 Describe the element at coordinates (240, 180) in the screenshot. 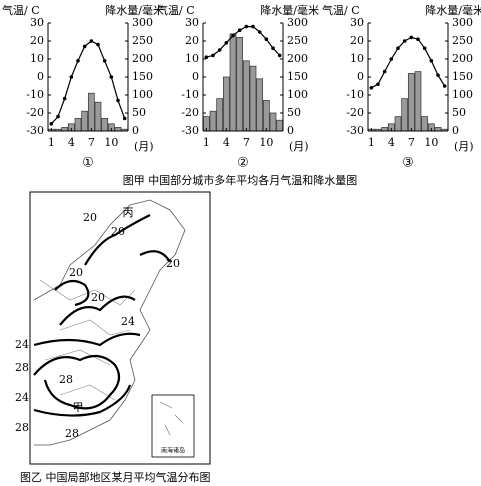

I see `caption-a: 图甲 中国部分城市多年平均各月气温和降水量图` at that location.